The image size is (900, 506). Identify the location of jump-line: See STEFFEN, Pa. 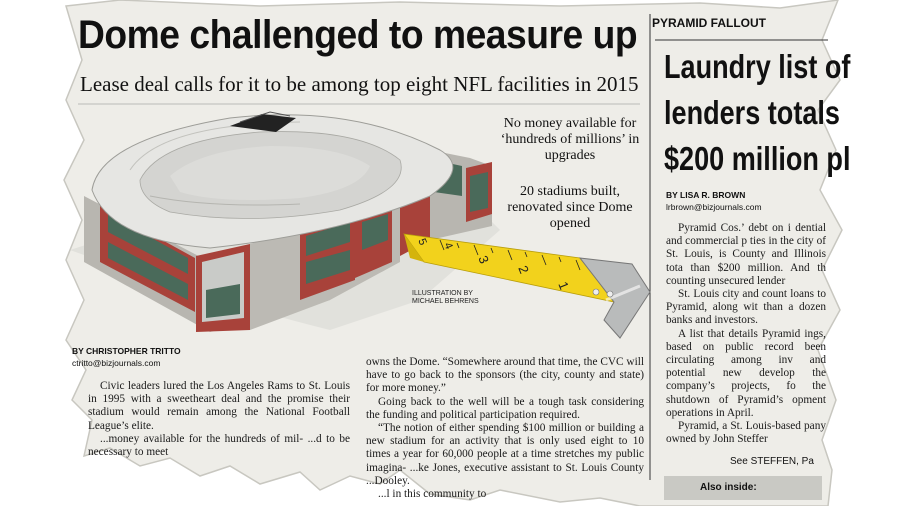
(772, 461).